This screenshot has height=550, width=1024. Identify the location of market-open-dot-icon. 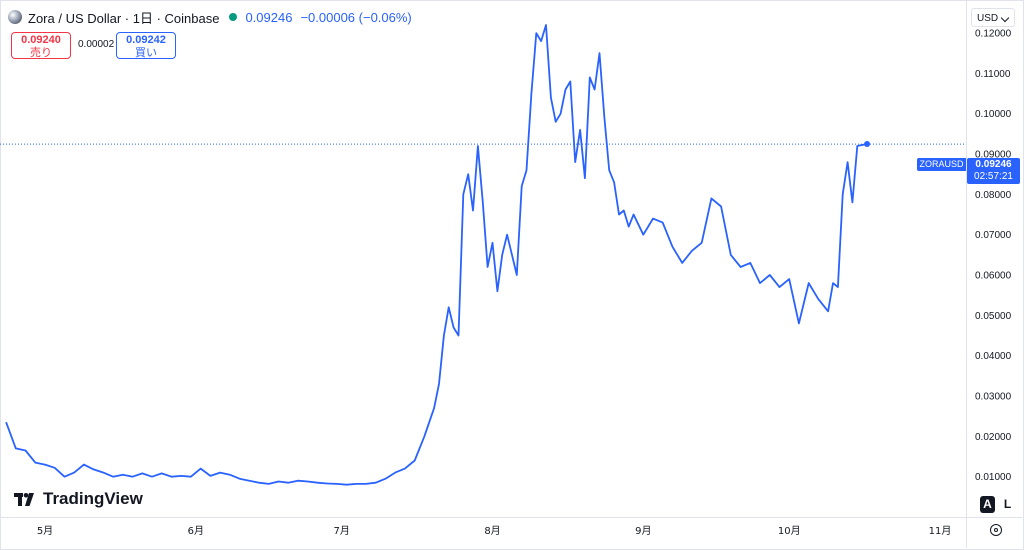
(233, 17).